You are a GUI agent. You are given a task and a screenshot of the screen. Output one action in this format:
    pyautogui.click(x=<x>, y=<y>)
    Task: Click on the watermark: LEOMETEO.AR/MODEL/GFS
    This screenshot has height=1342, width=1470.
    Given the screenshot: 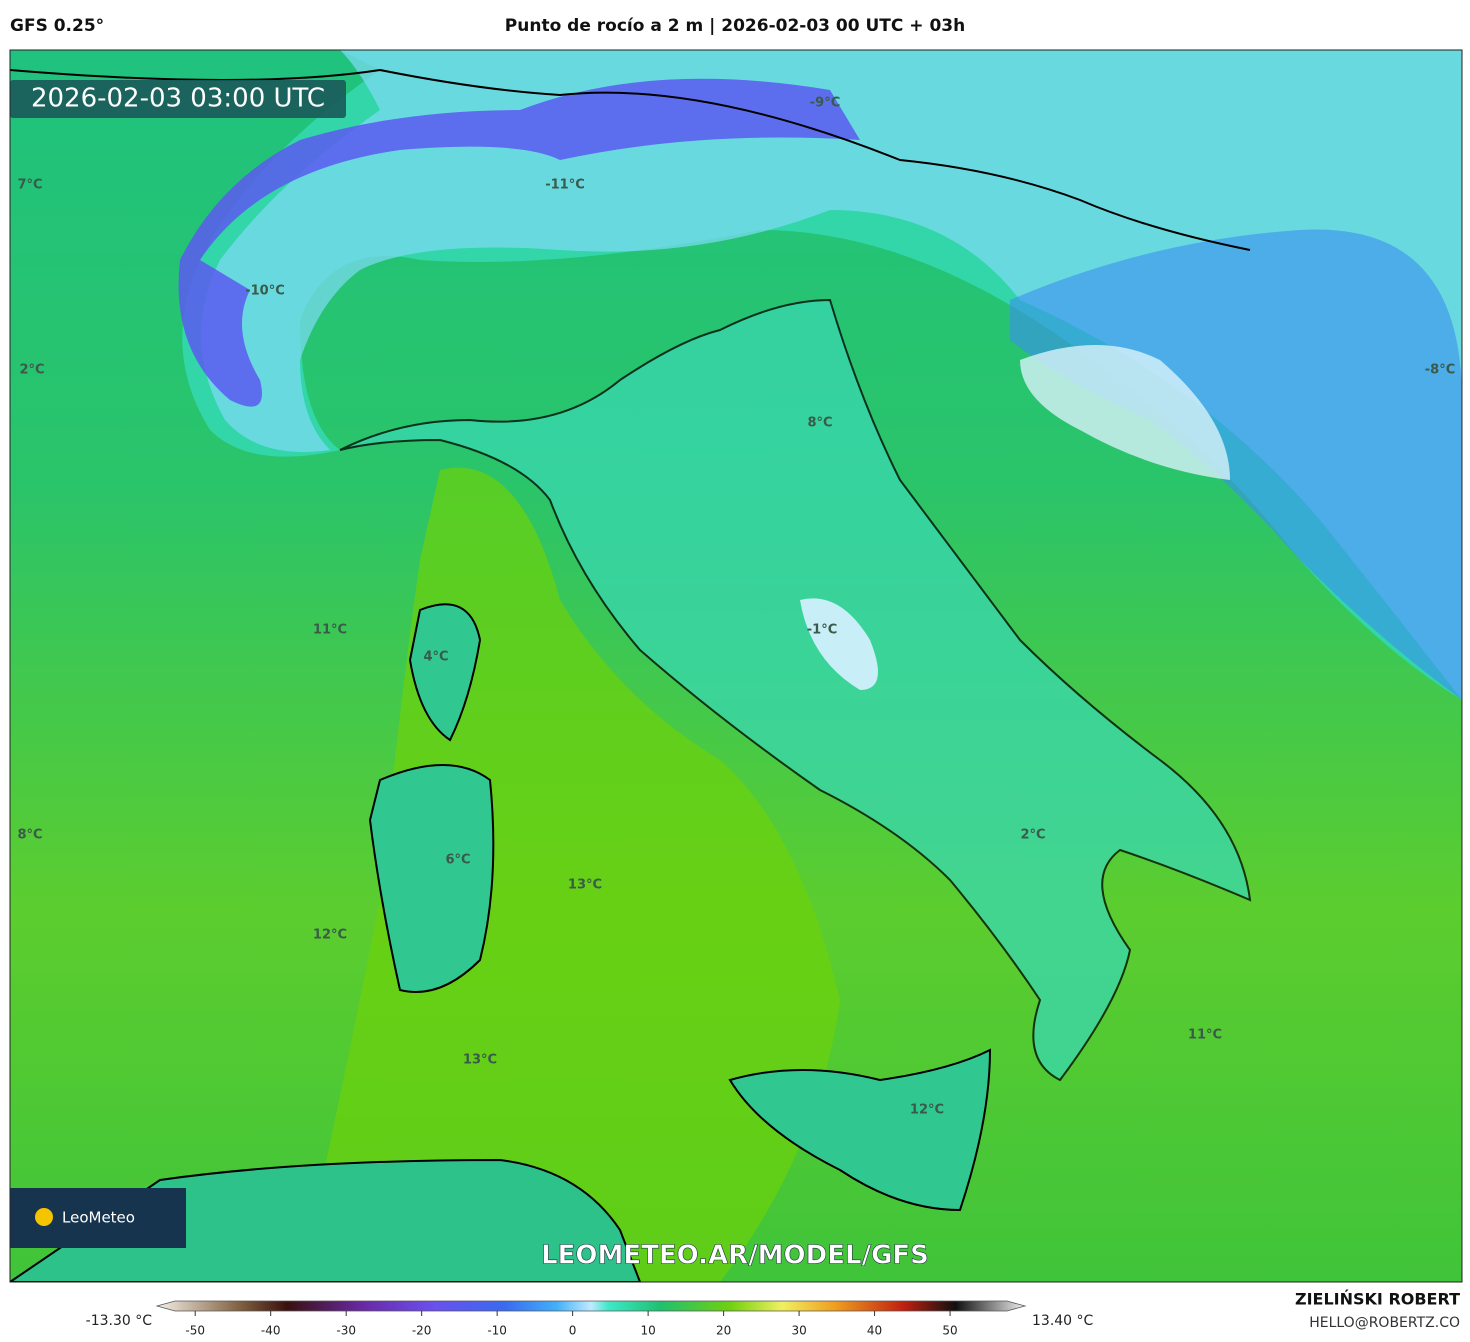 What is the action you would take?
    pyautogui.click(x=735, y=1256)
    